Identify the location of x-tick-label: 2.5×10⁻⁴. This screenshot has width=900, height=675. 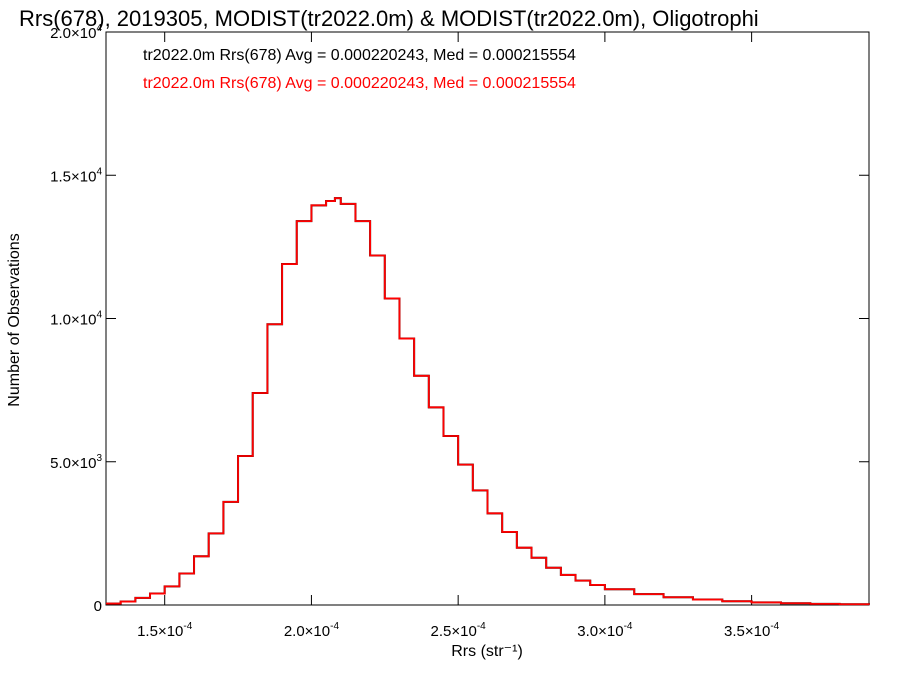
(459, 630).